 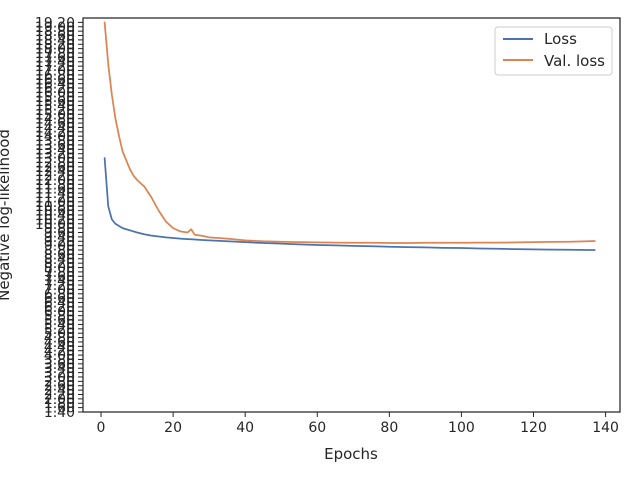 I want to click on legend-label-loss: Loss, so click(x=560, y=39).